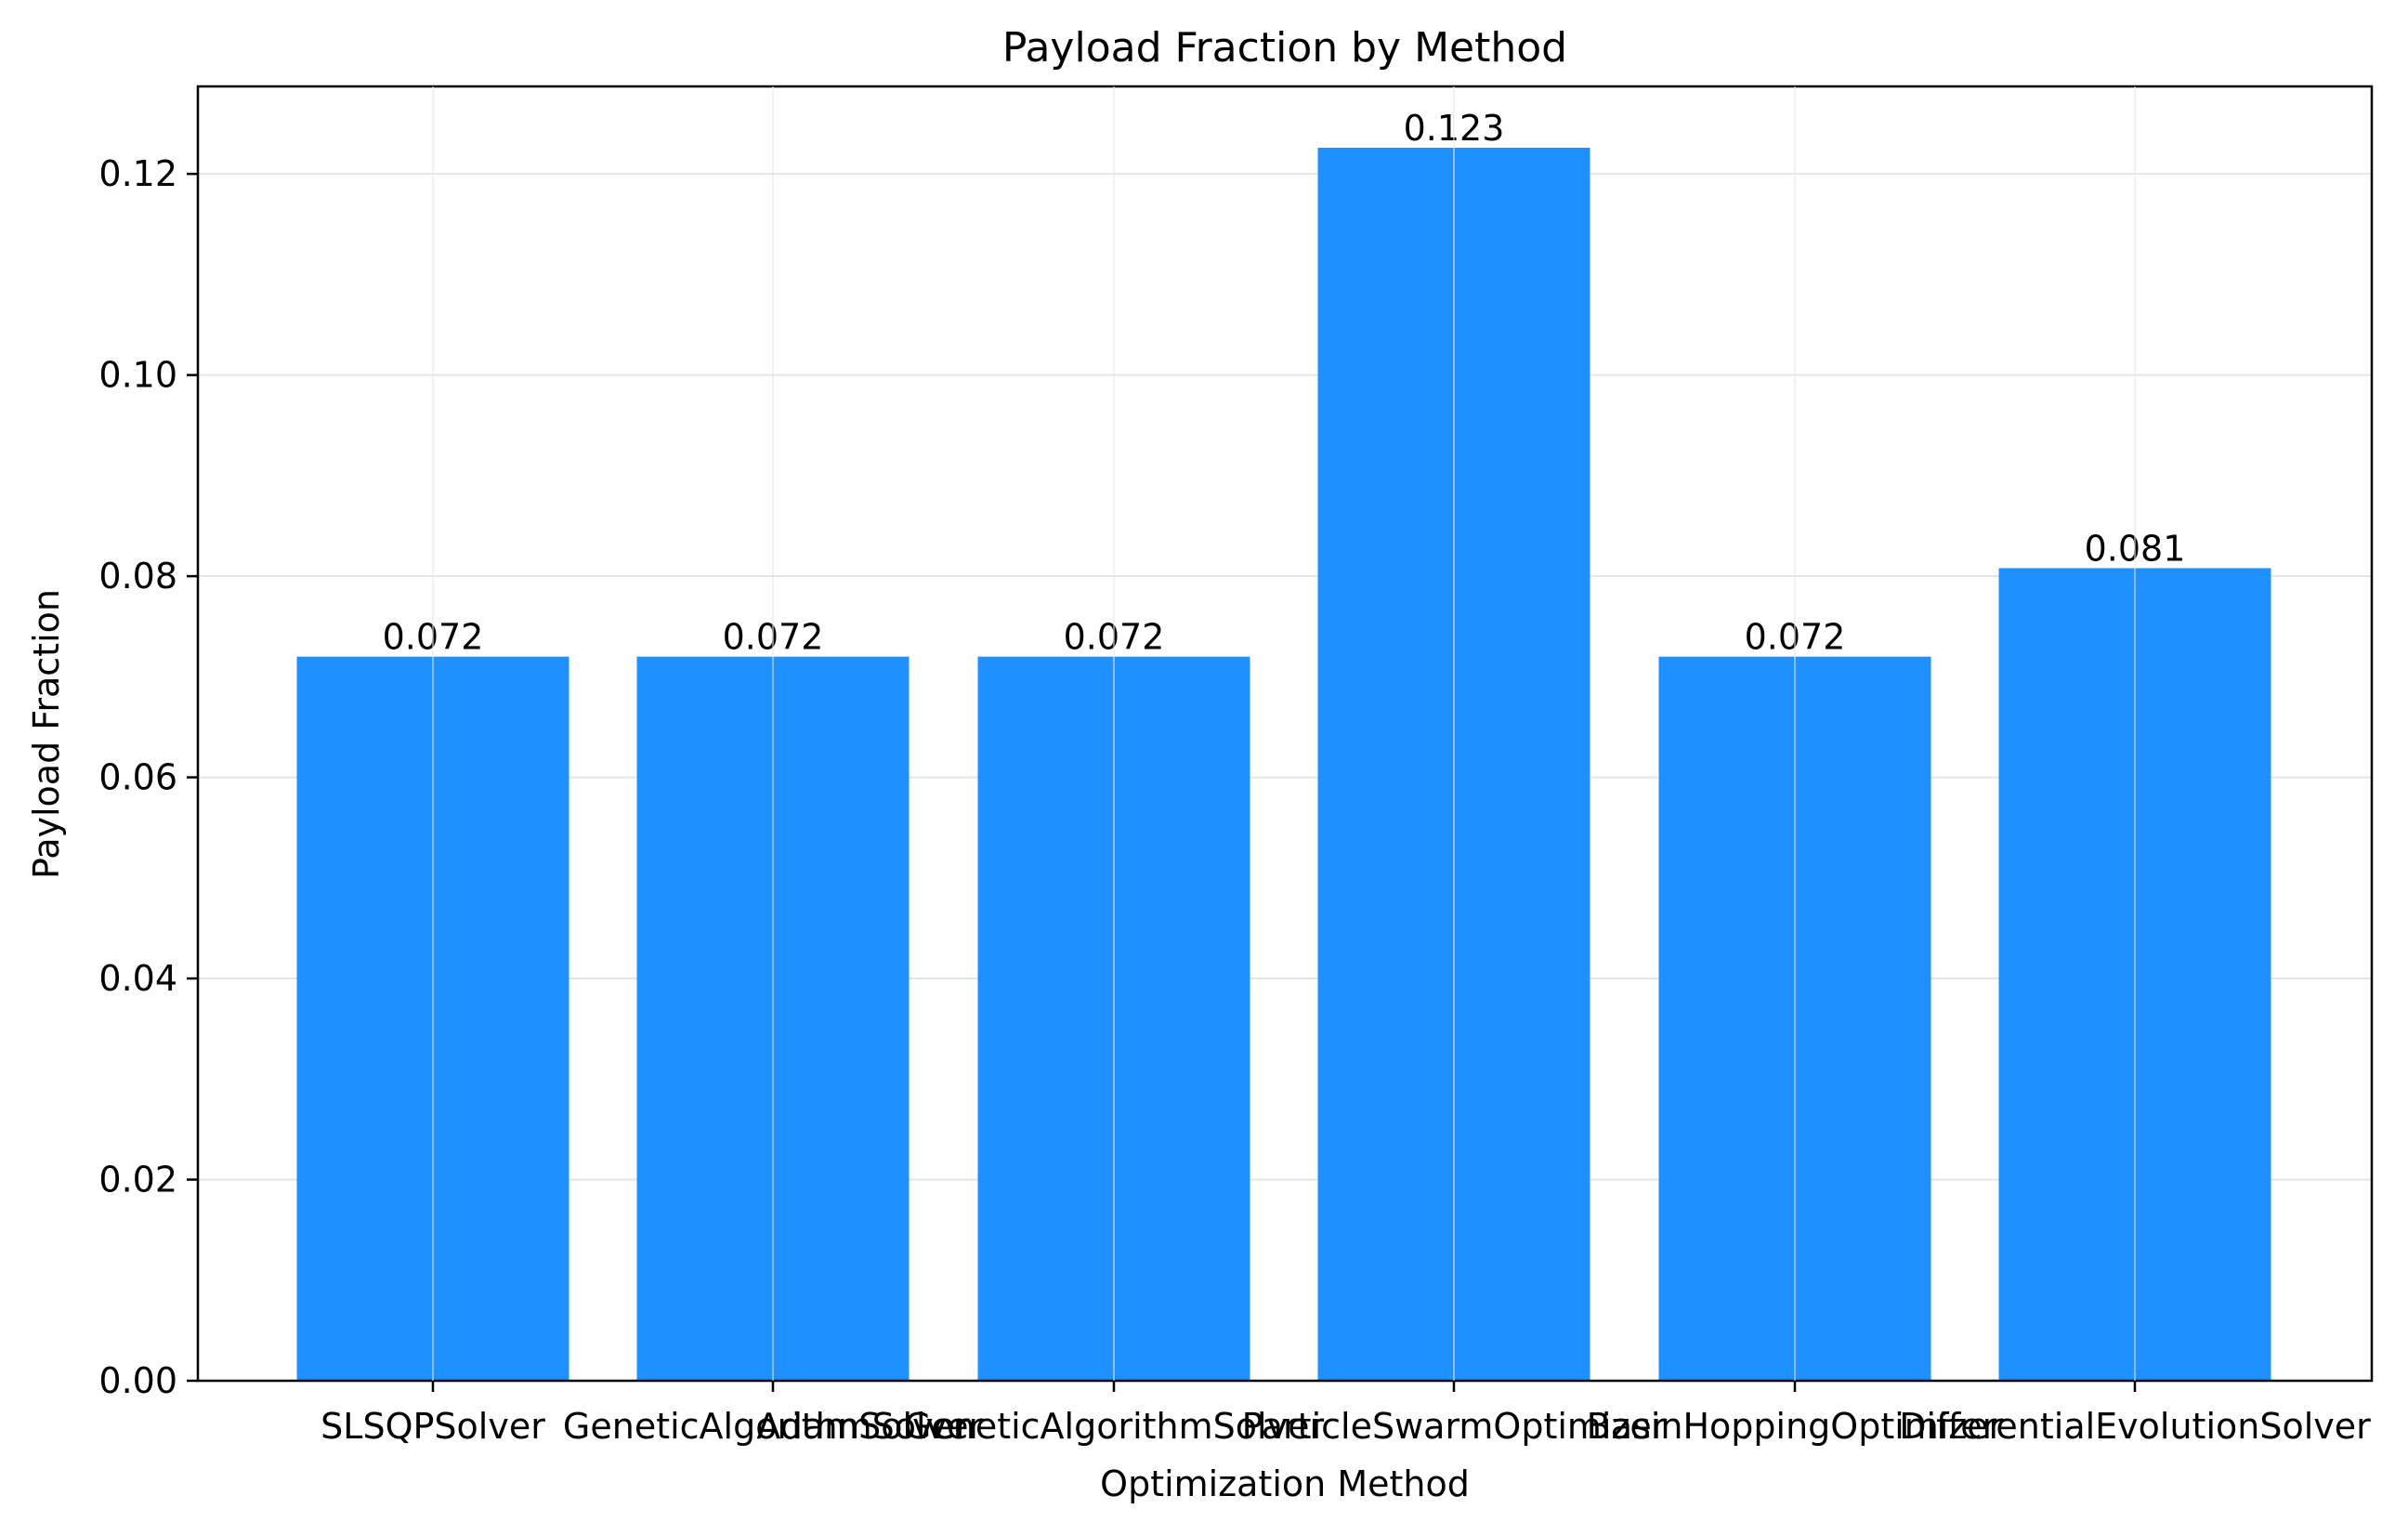  Describe the element at coordinates (433, 1427) in the screenshot. I see `x-tick-label: SLSQPSolver` at that location.